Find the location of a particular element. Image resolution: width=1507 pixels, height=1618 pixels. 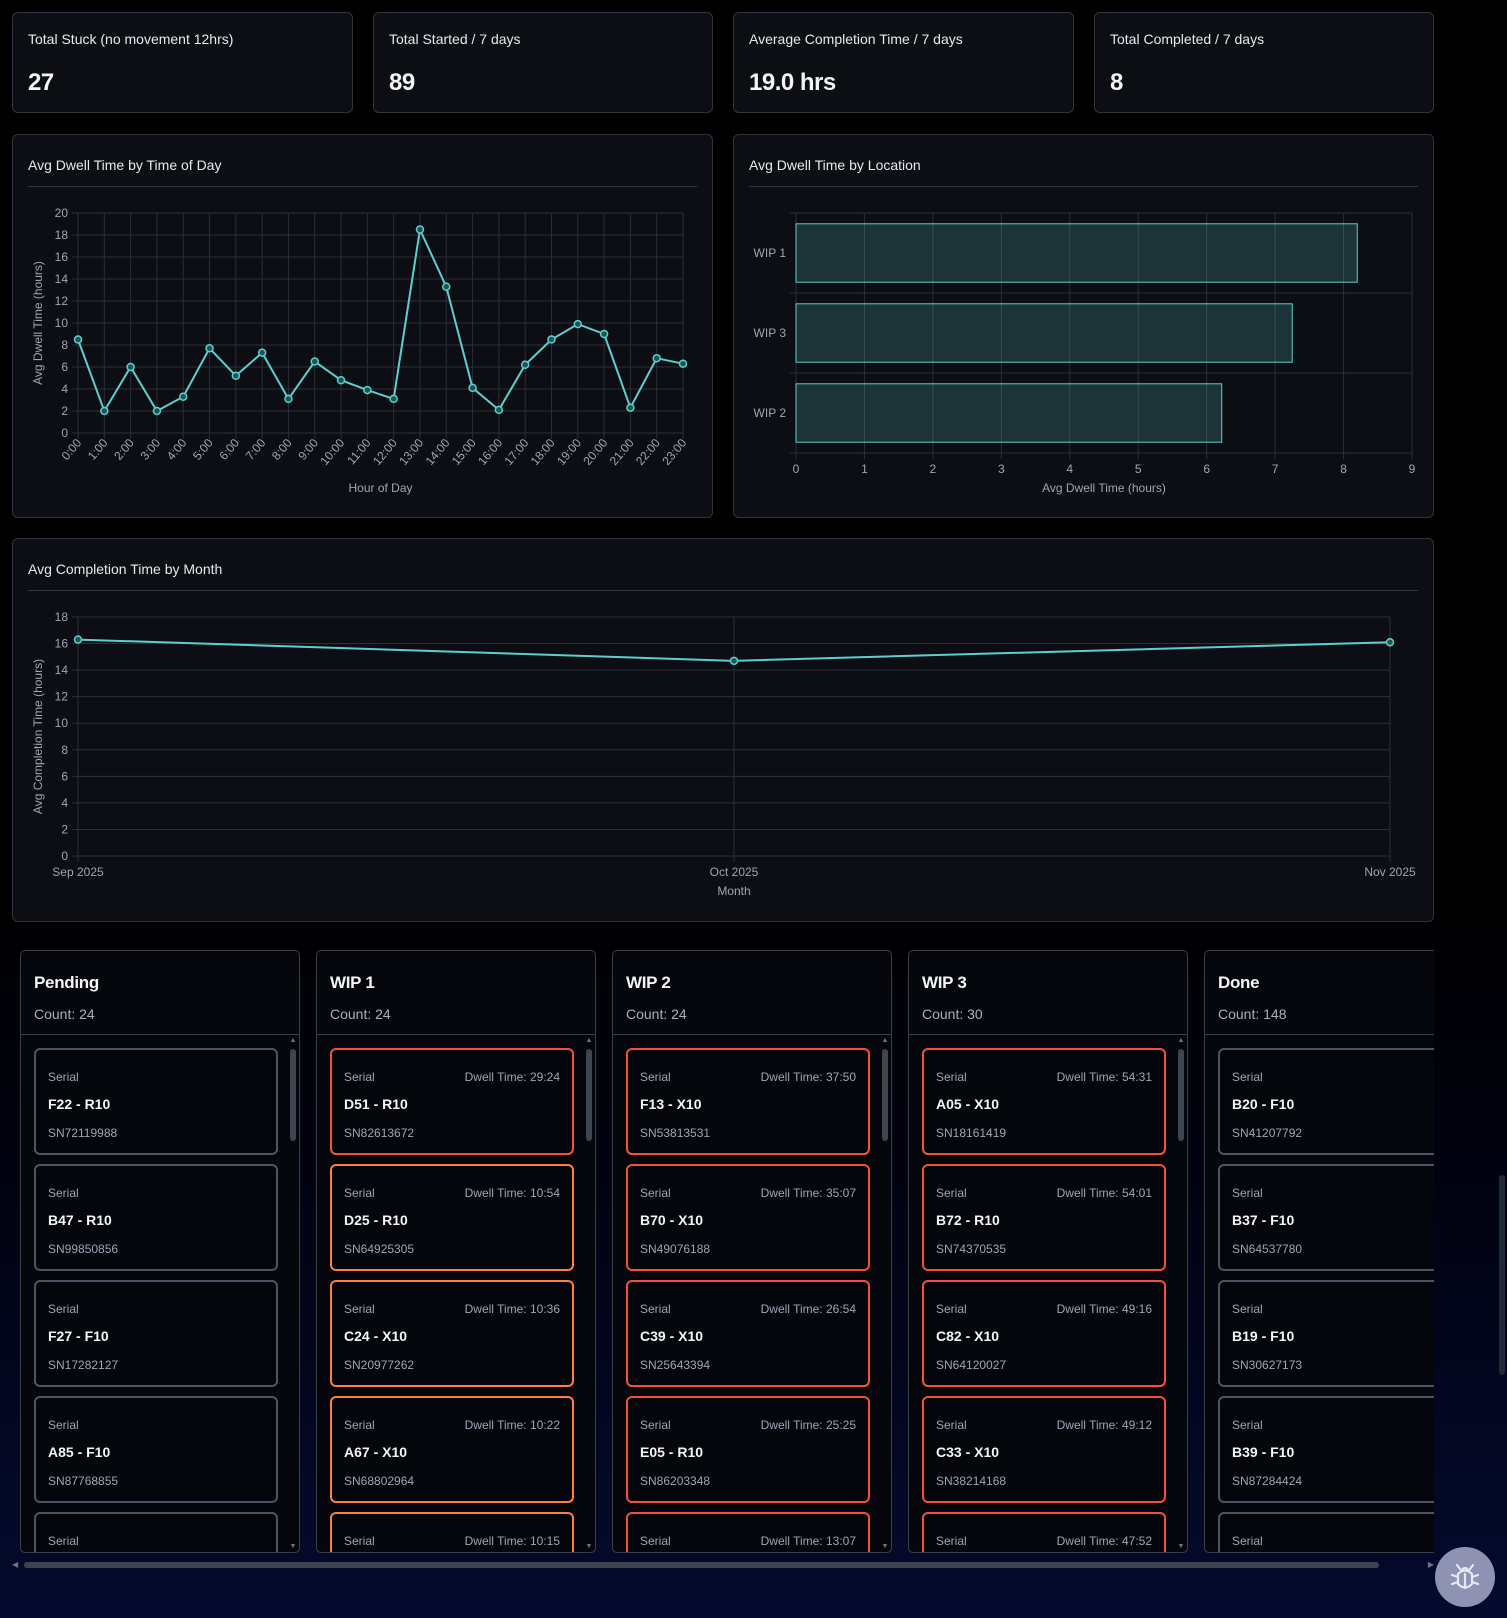

kanban-card: Serial B47 - R10 SN99850856 is located at coordinates (156, 1217).